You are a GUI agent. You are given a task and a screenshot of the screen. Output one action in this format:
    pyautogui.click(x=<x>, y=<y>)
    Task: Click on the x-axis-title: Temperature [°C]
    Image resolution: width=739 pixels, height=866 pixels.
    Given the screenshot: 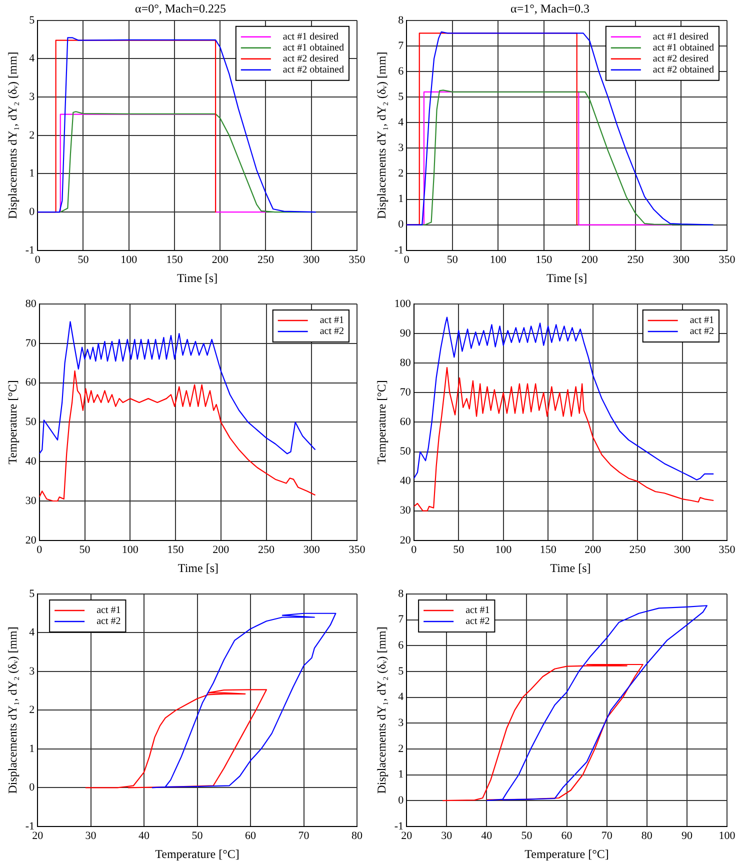 What is the action you would take?
    pyautogui.click(x=566, y=853)
    